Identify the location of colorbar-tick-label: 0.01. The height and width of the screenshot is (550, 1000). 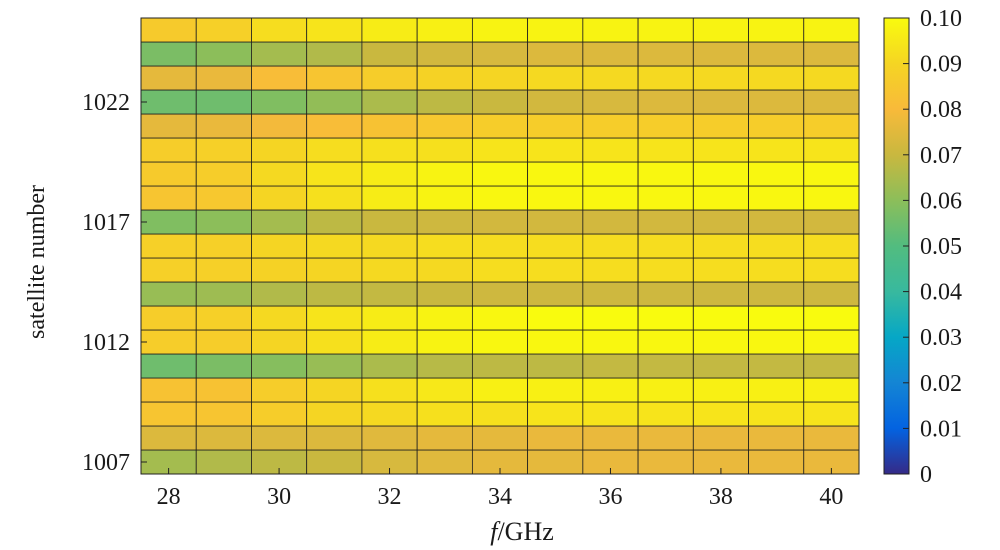
(941, 429).